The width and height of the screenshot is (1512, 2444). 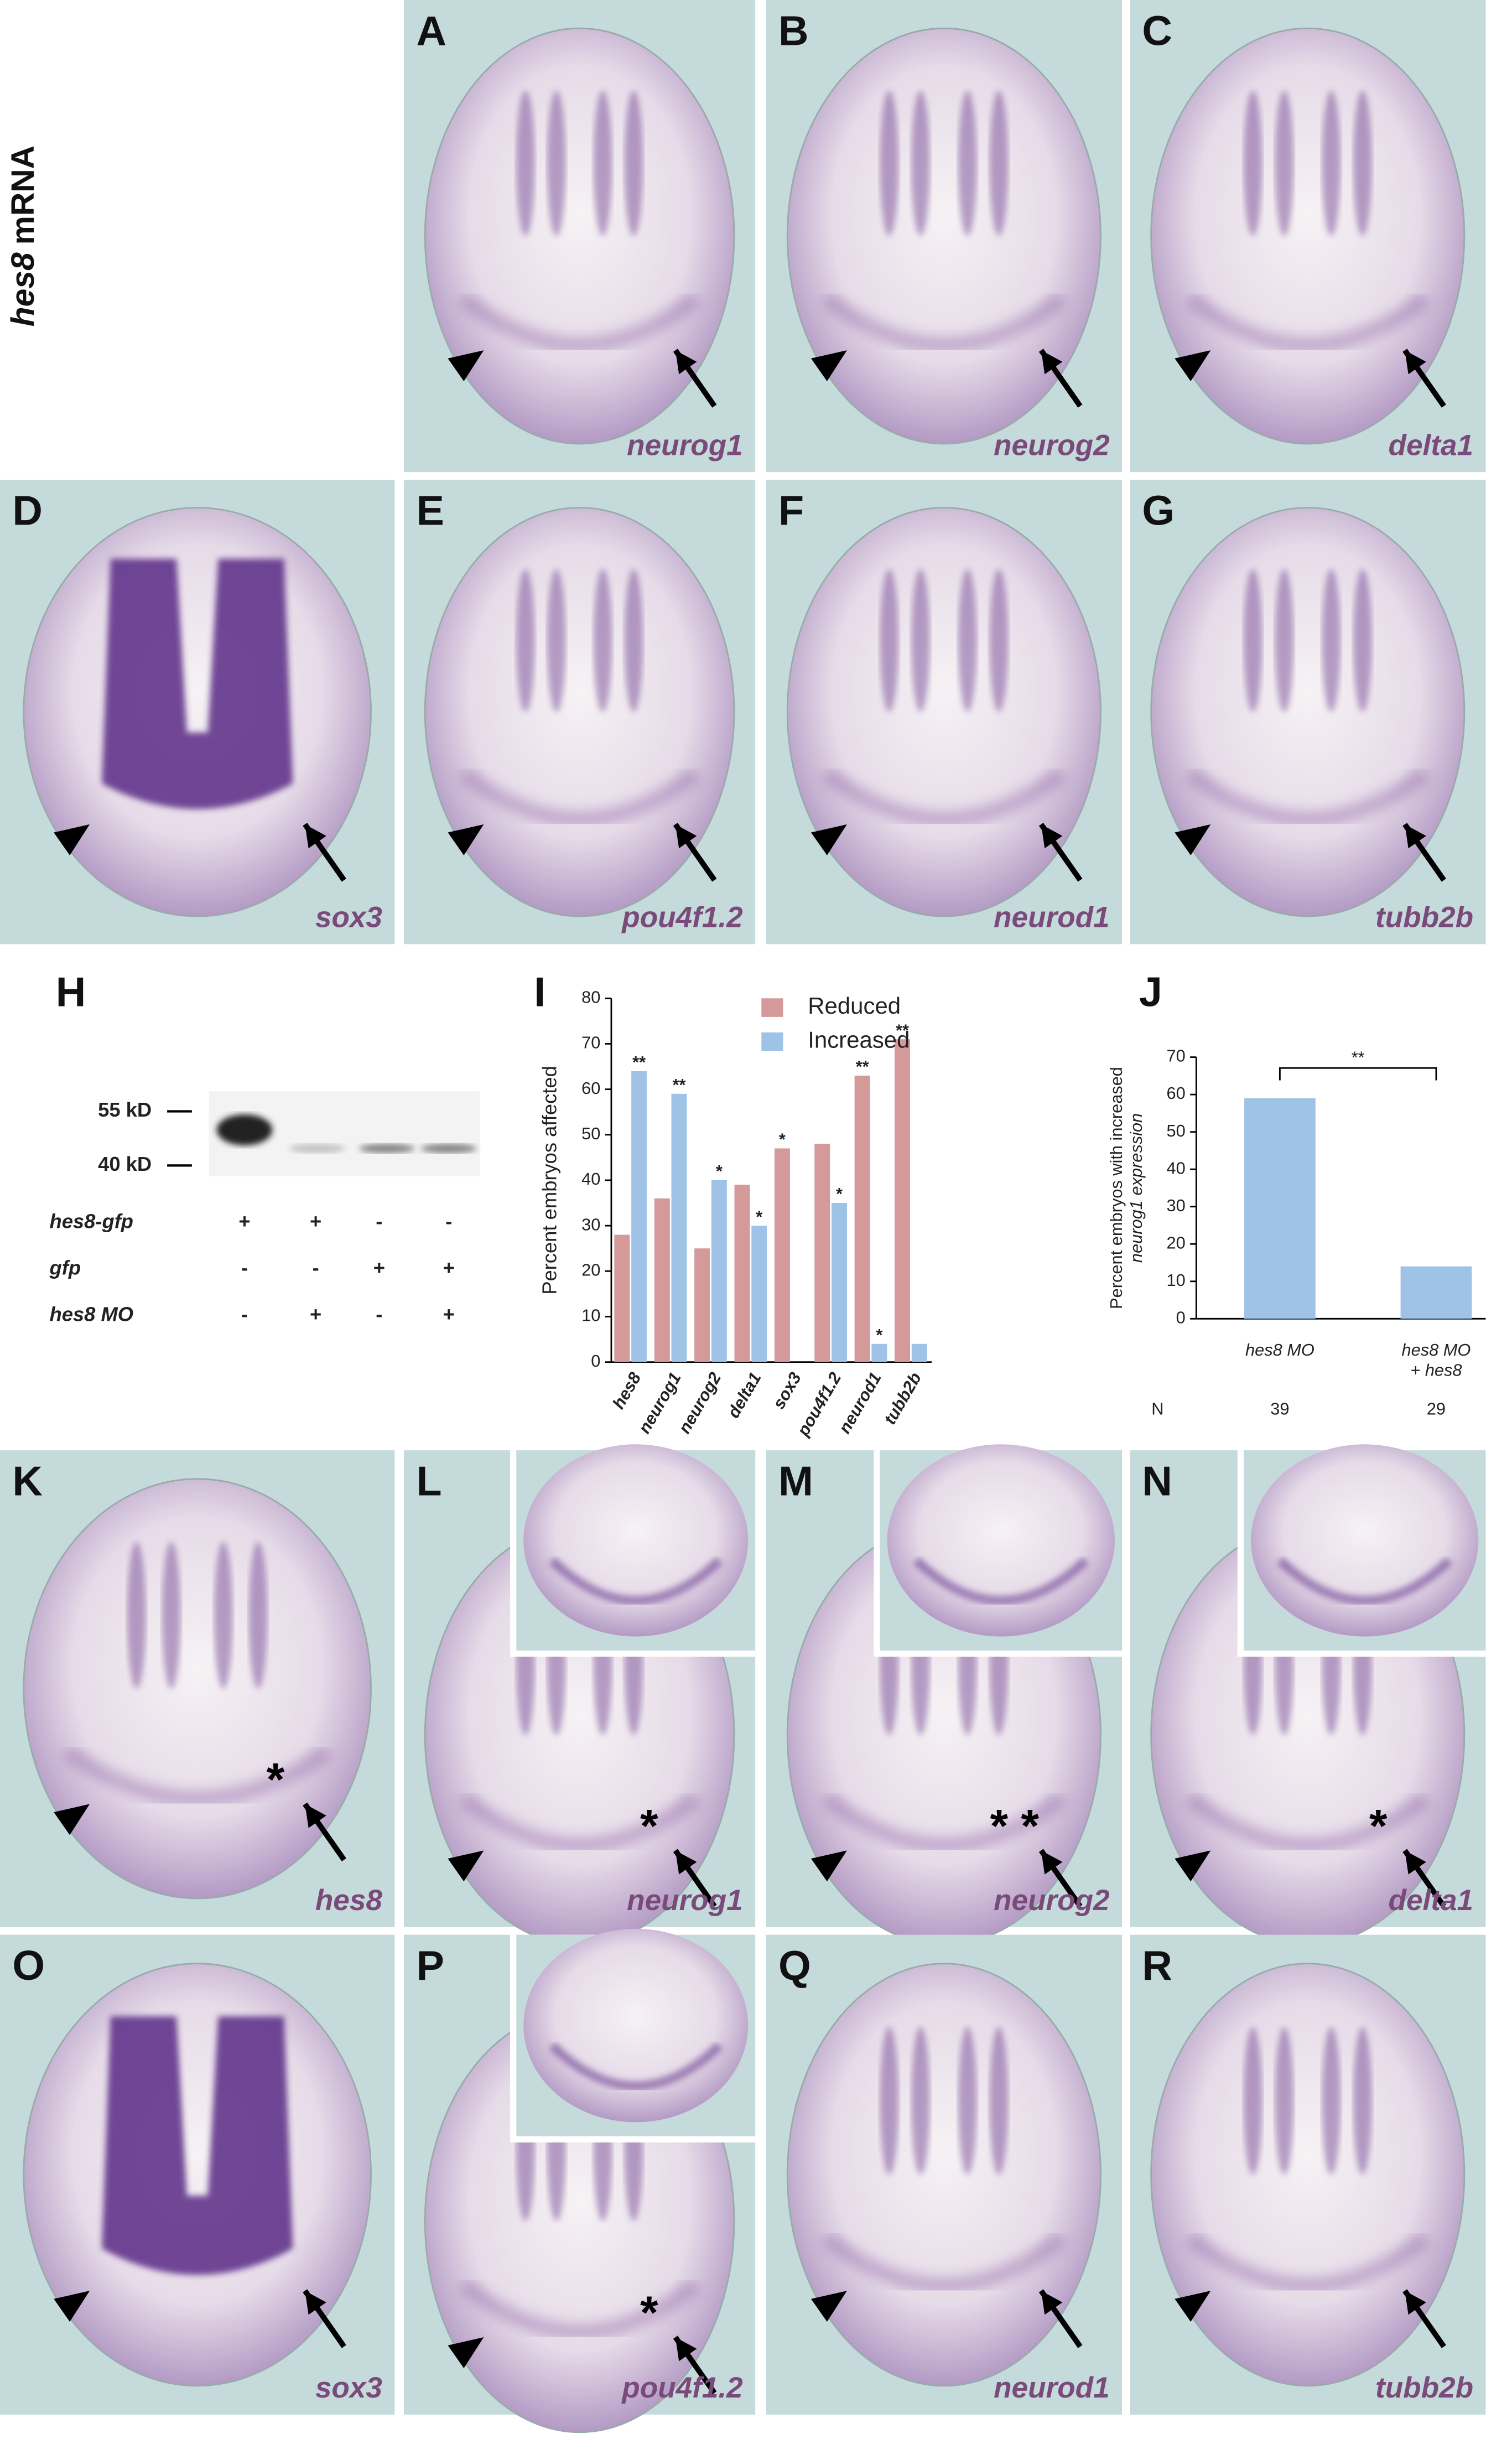 What do you see at coordinates (903, 1399) in the screenshot?
I see `x-tick-label: tubb2b` at bounding box center [903, 1399].